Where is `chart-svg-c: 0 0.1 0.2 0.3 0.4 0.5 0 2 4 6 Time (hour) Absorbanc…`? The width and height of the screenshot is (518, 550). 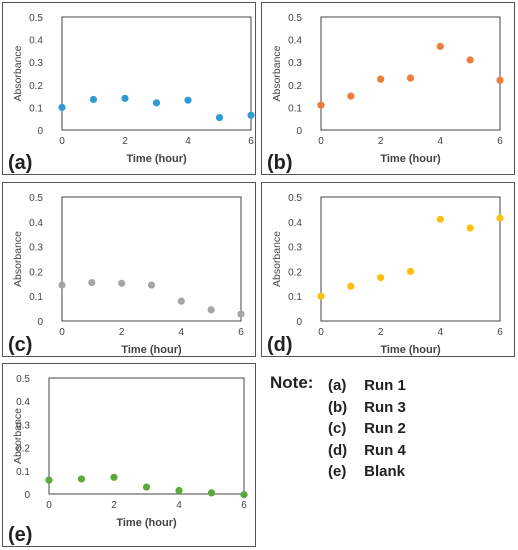 chart-svg-c: 0 0.1 0.2 0.3 0.4 0.5 0 2 4 6 Time (hour) Absorbanc… is located at coordinates (126, 274).